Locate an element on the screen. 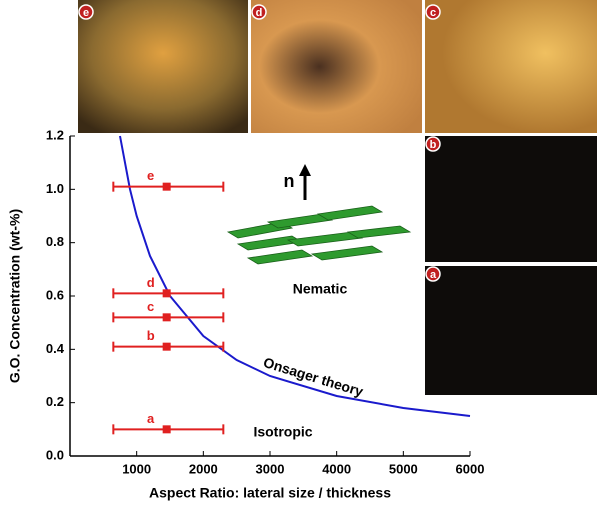  point-label: d is located at coordinates (151, 282).